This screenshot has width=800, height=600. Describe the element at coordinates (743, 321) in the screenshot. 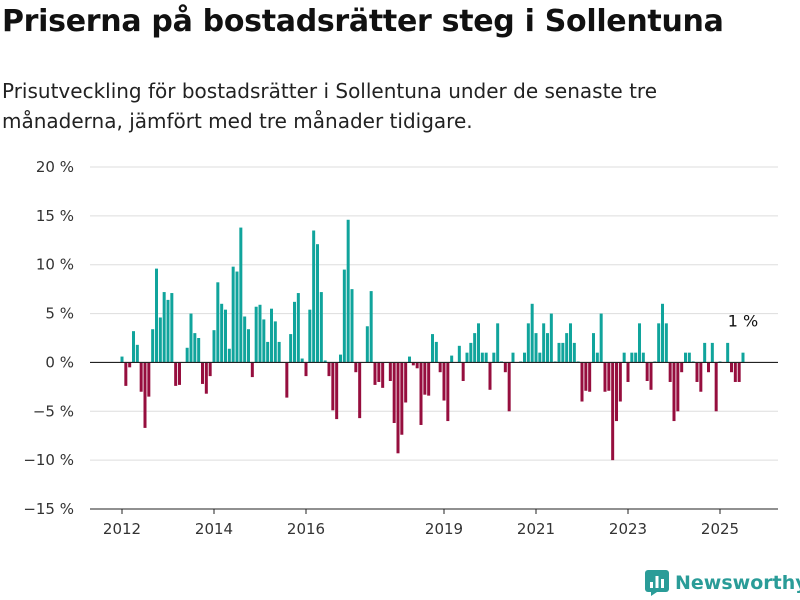

I see `last-value-annotation: 1 %` at that location.